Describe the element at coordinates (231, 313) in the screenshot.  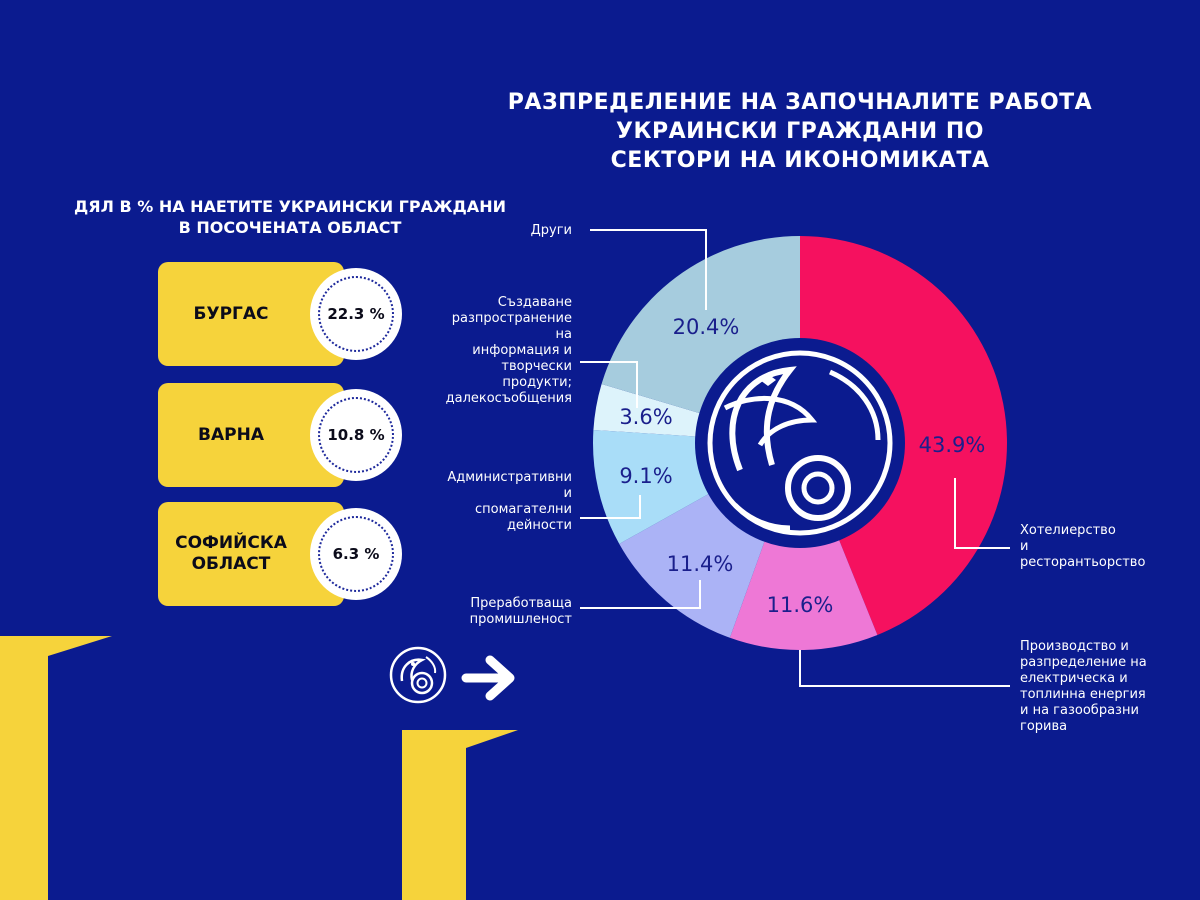
I see `region-name: БУРГАС` at that location.